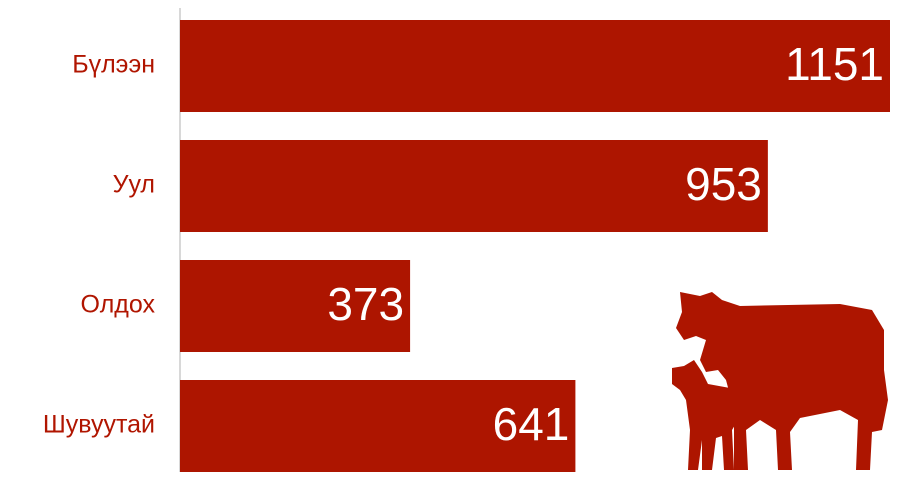 Image resolution: width=906 pixels, height=482 pixels. I want to click on category-label: Шувуутай, so click(99, 425).